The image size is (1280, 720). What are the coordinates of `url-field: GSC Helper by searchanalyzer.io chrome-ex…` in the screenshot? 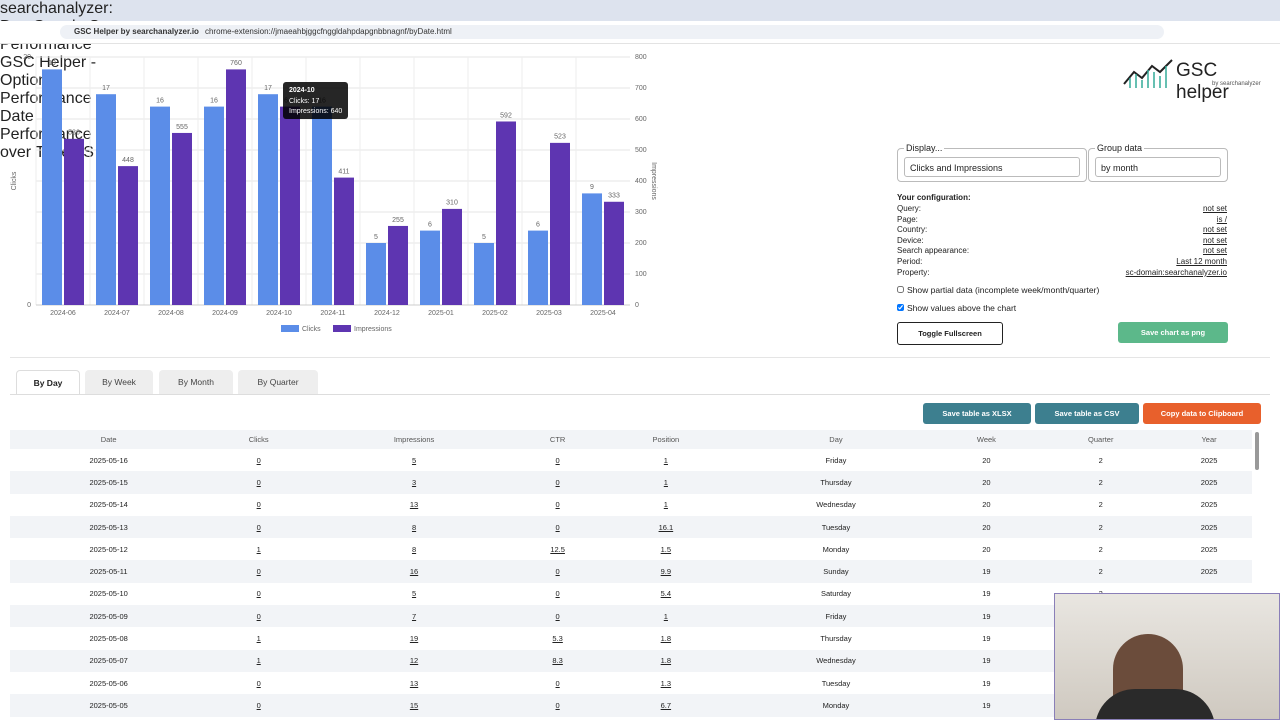 It's located at (612, 32).